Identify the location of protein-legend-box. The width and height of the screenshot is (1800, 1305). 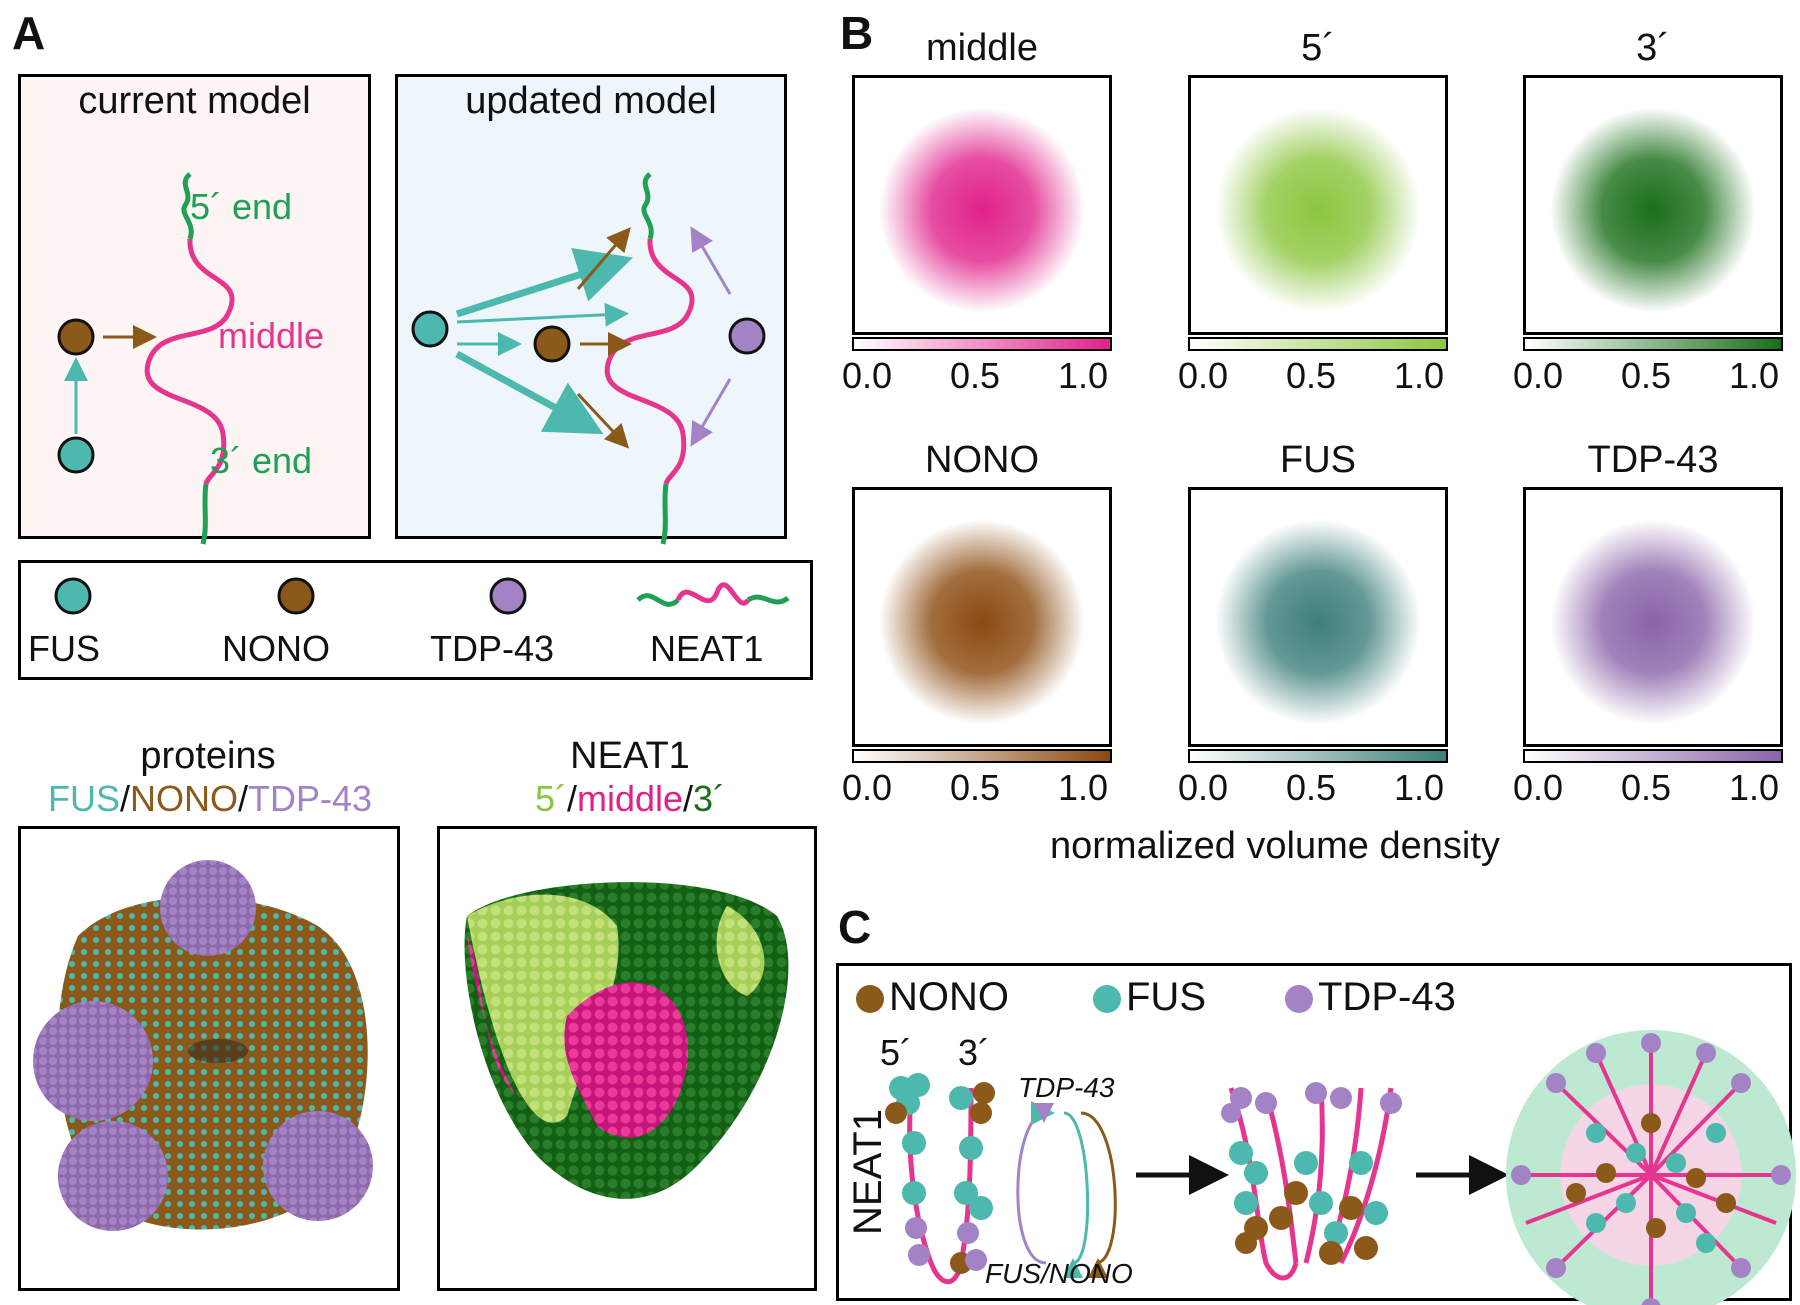
(415, 620).